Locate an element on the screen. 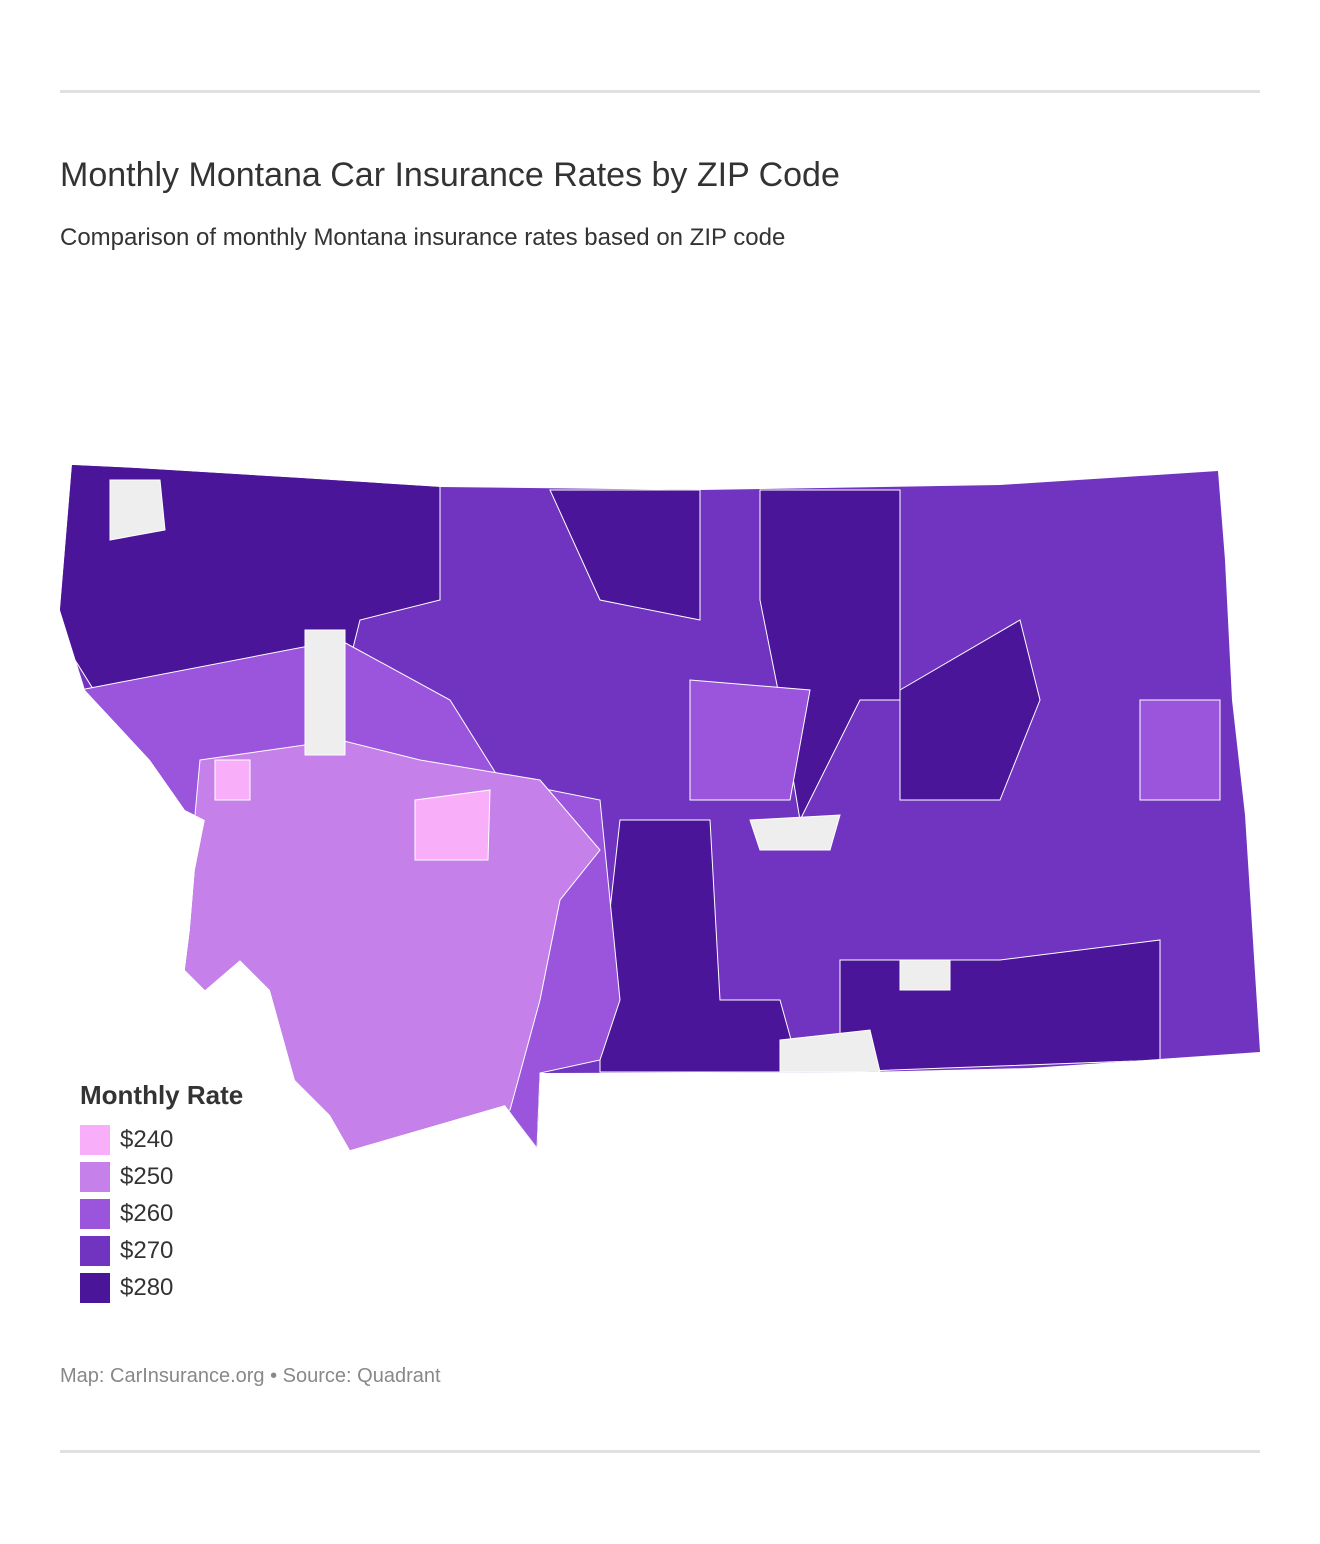 The width and height of the screenshot is (1320, 1544). legend-label: $250 is located at coordinates (147, 1176).